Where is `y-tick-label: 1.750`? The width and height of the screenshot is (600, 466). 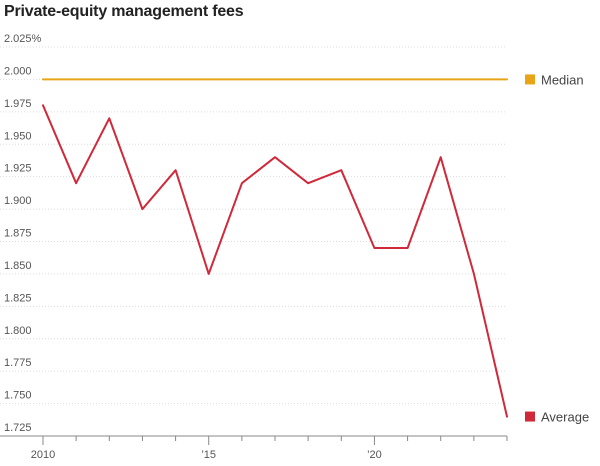 y-tick-label: 1.750 is located at coordinates (18, 396).